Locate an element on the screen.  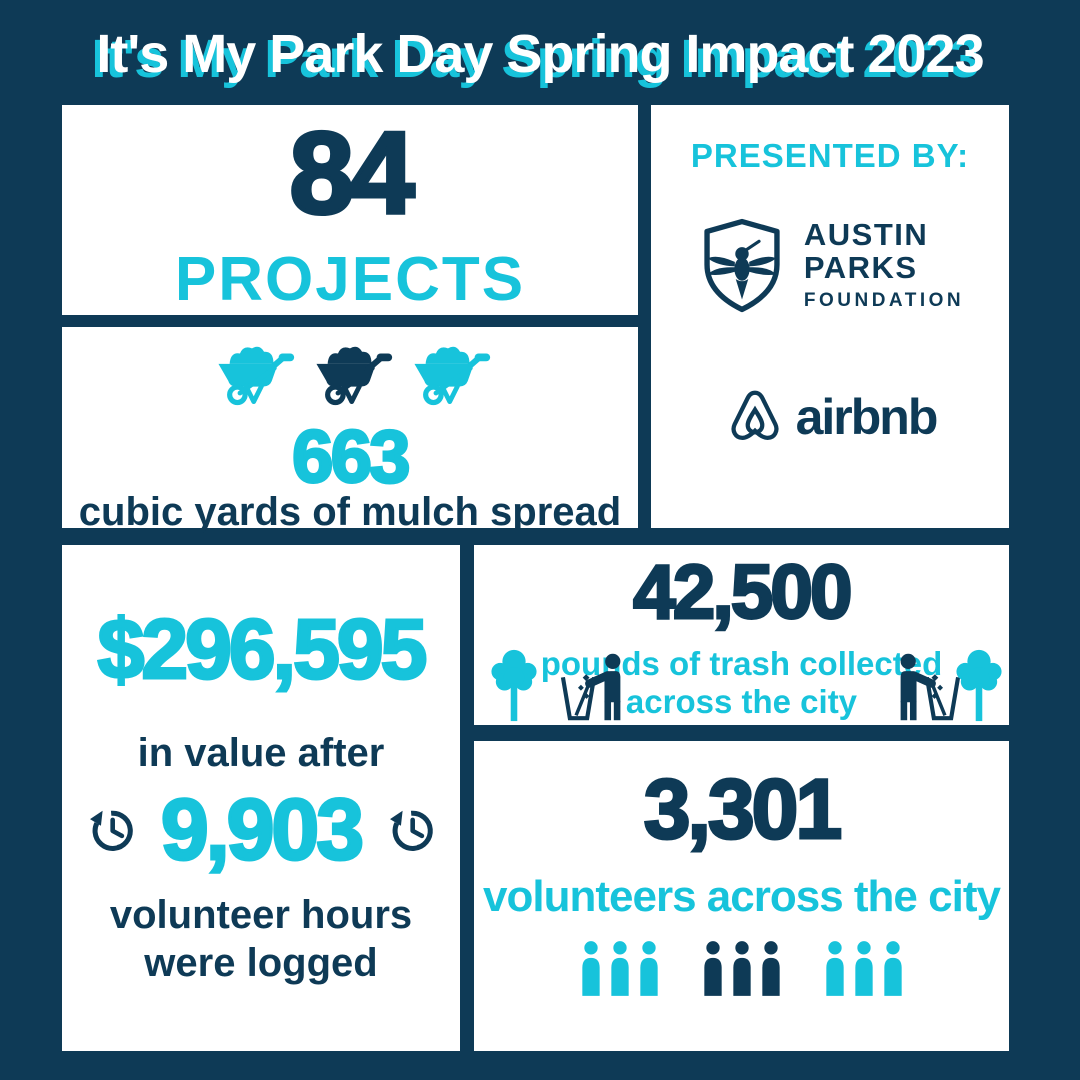
presented-by-heading: PRESENTED BY: is located at coordinates (830, 155).